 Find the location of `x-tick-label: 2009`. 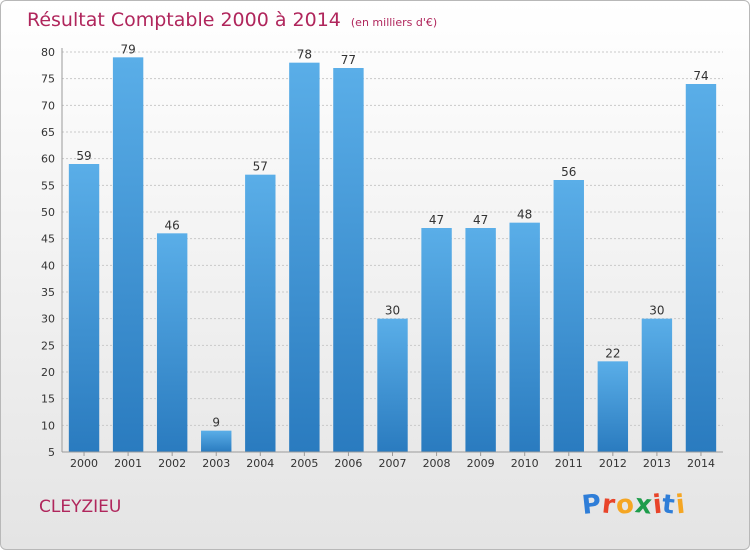

x-tick-label: 2009 is located at coordinates (481, 463).